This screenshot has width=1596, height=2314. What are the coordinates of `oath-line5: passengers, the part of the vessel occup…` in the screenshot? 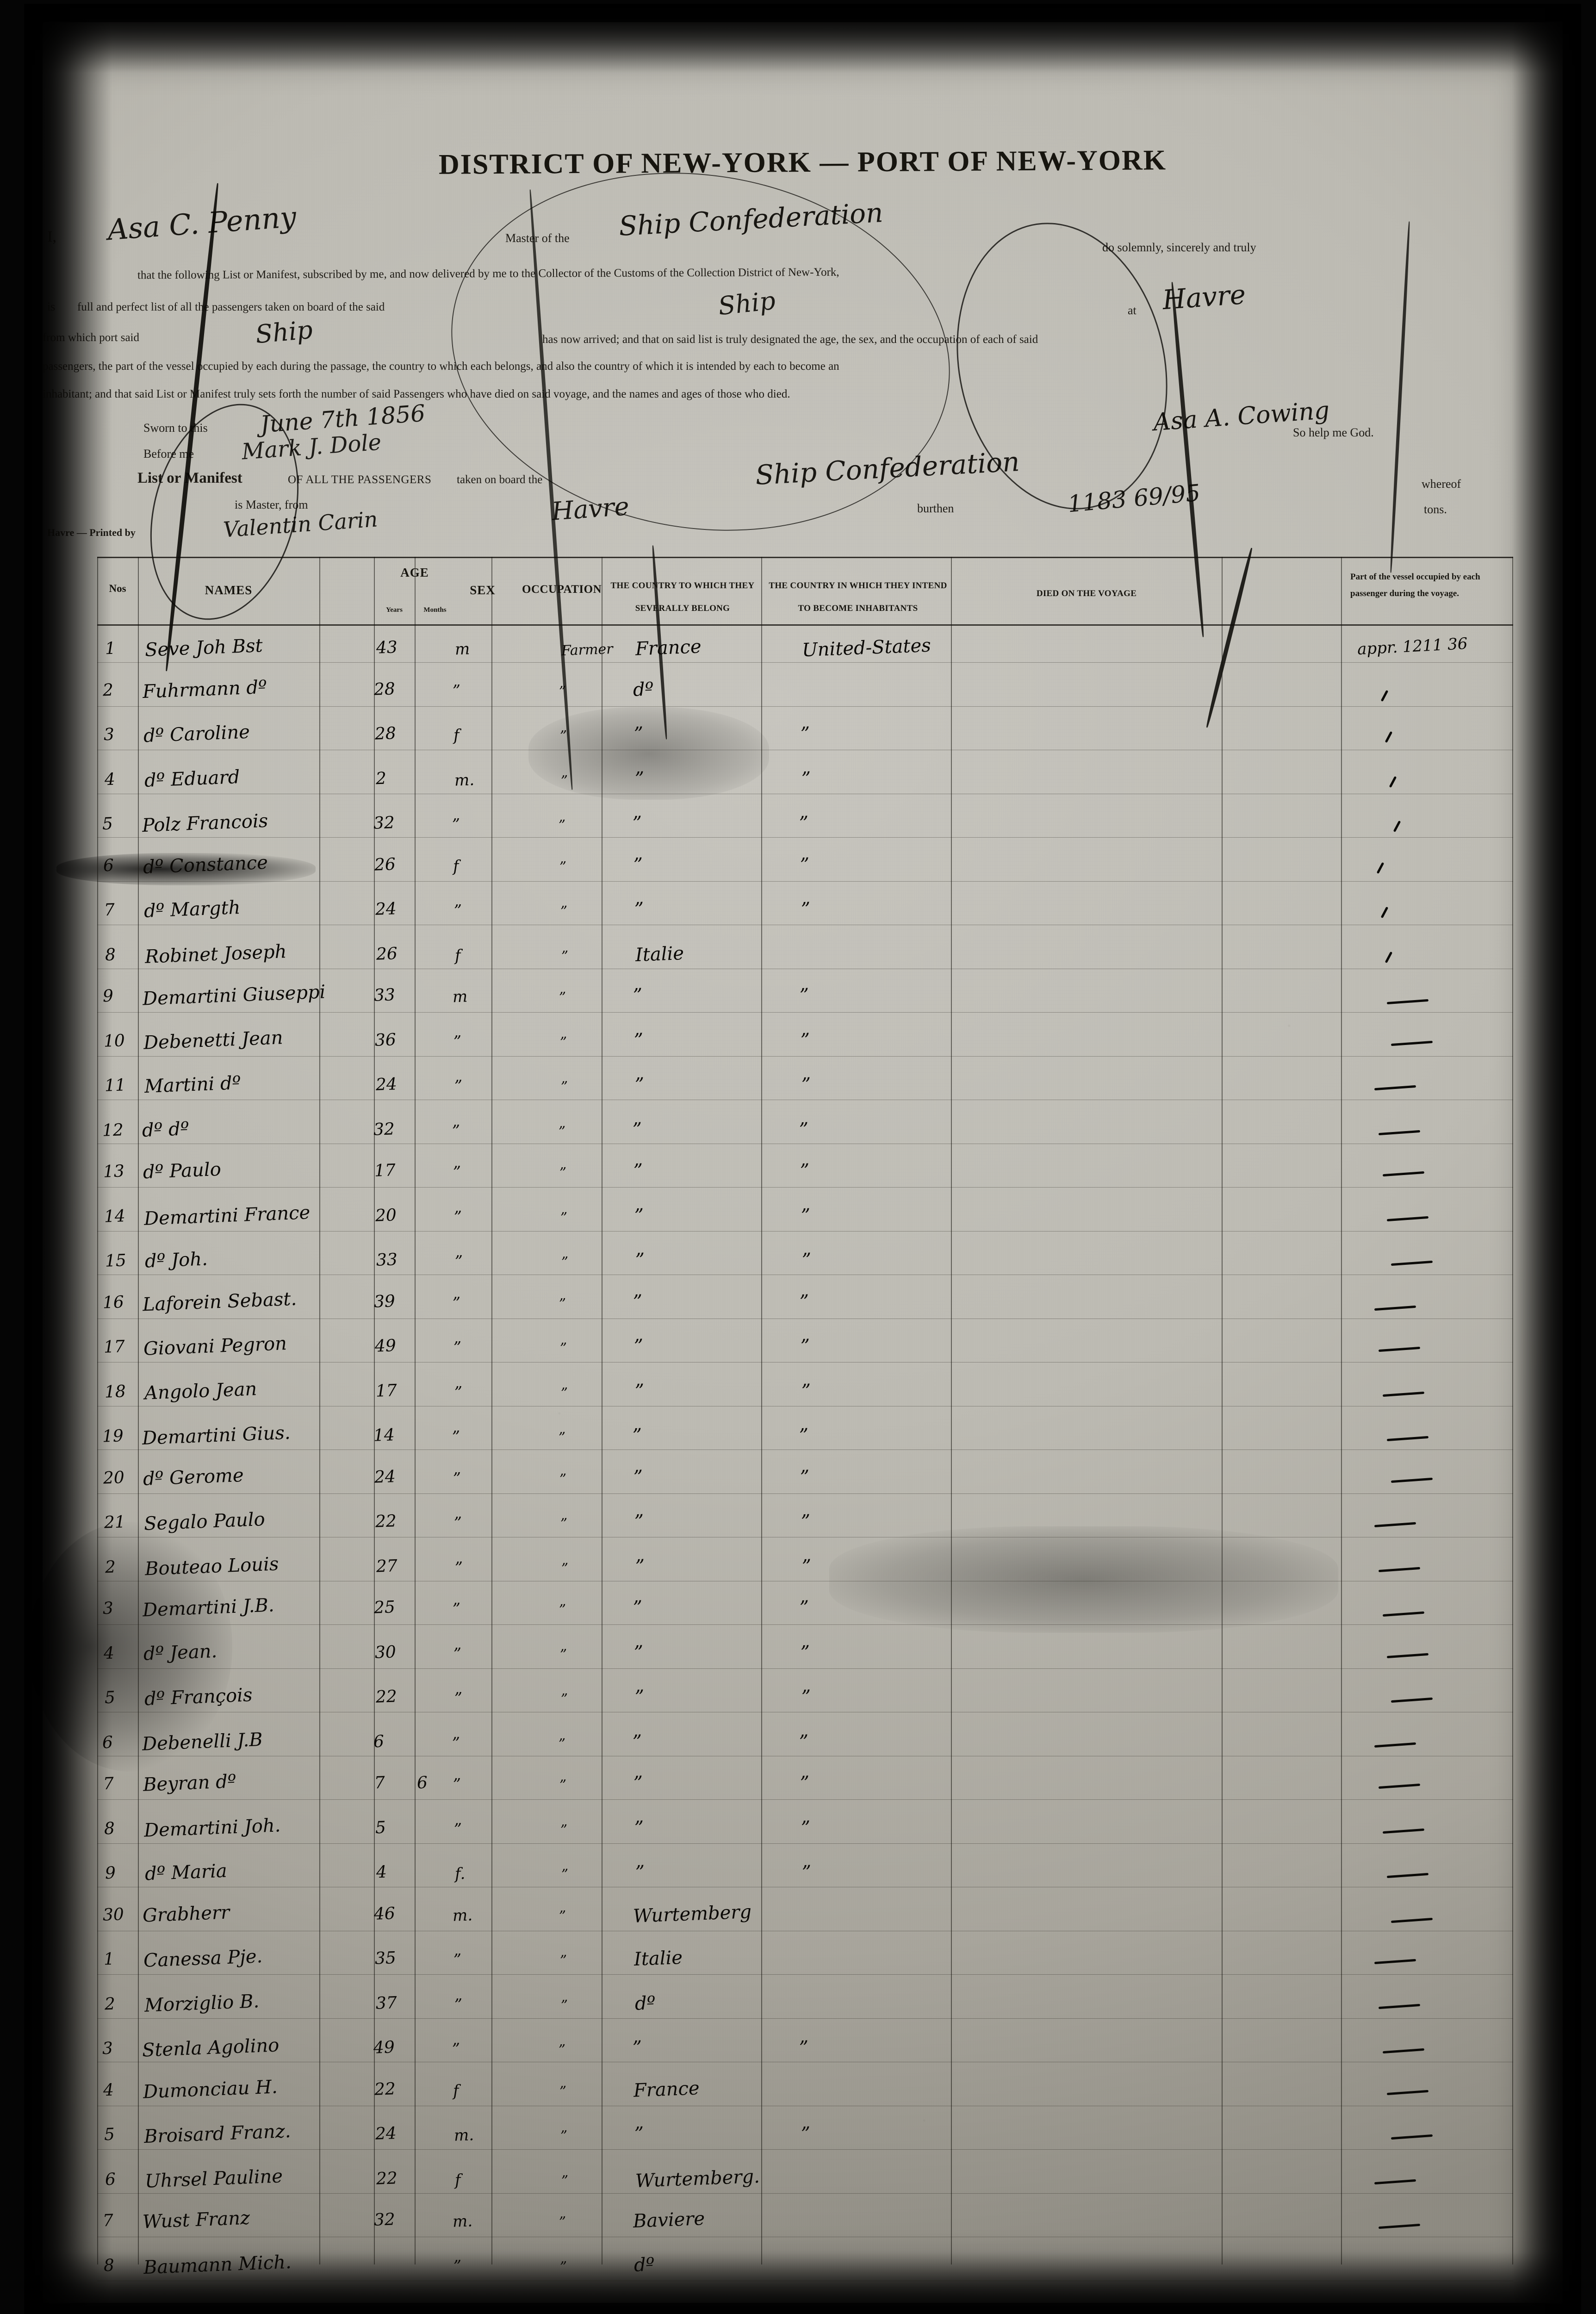 It's located at (441, 366).